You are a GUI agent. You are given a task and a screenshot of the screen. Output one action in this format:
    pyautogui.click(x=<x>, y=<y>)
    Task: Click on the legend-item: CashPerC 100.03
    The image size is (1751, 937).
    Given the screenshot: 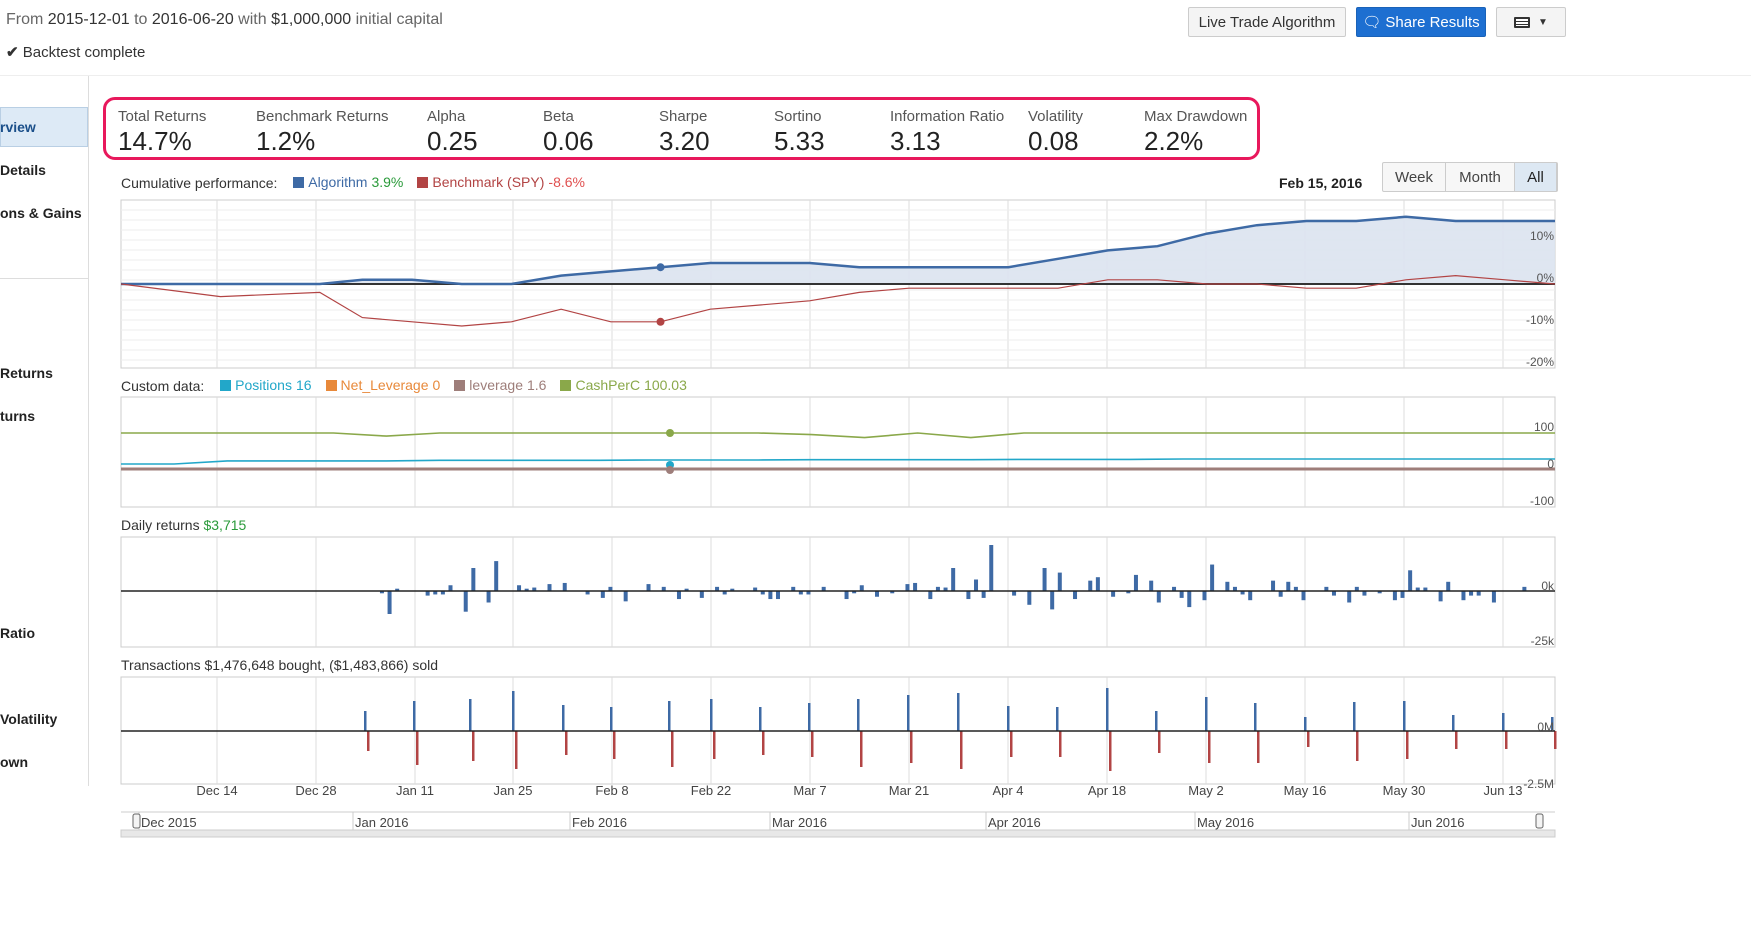 What is the action you would take?
    pyautogui.click(x=623, y=385)
    